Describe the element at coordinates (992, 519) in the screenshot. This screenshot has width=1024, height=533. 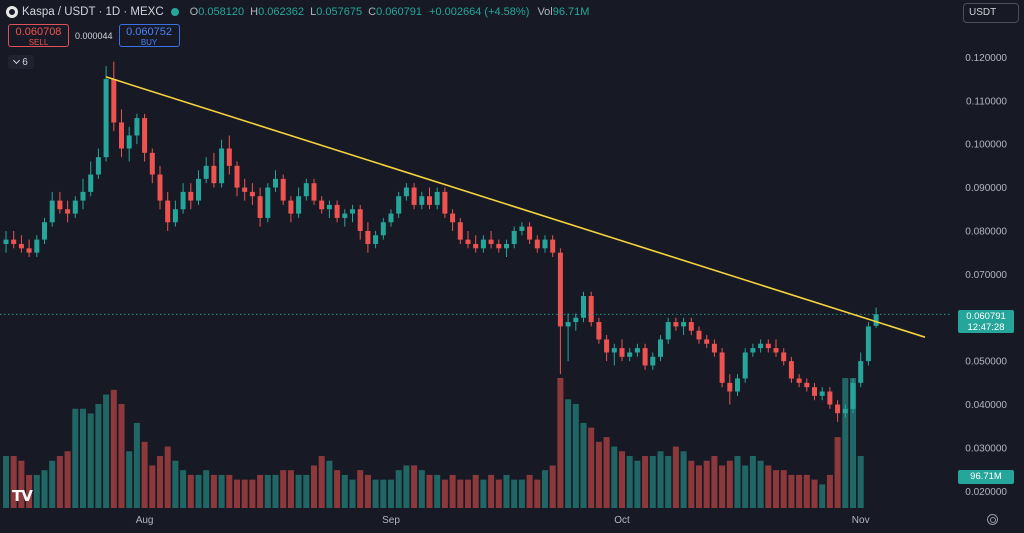
I see `settings-icon` at that location.